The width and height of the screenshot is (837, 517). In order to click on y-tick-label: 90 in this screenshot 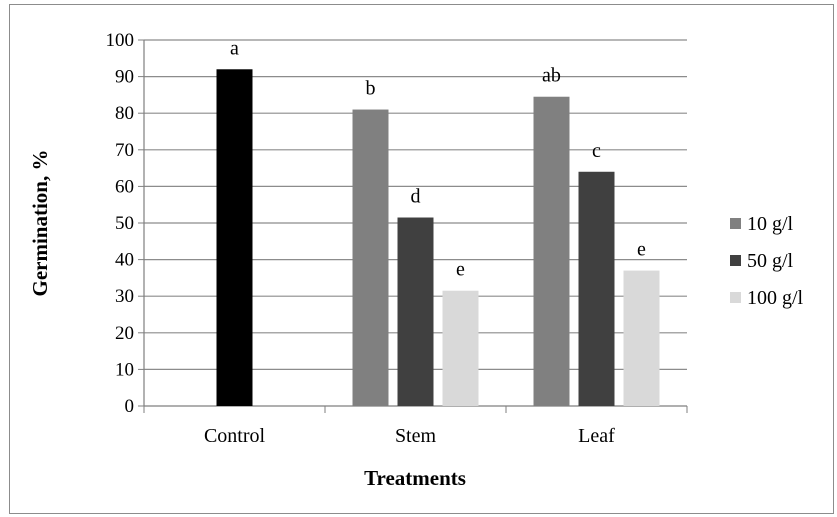, I will do `click(124, 77)`.